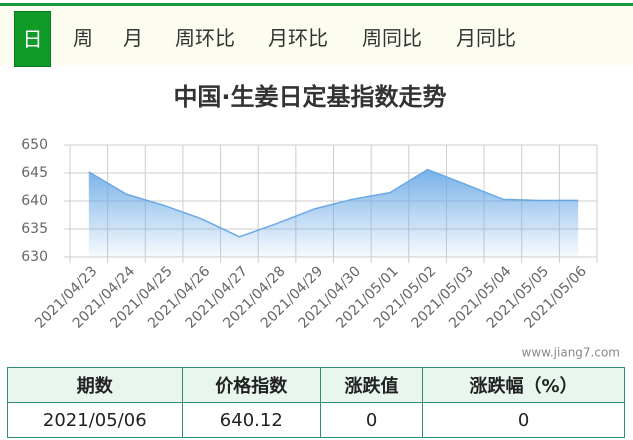  What do you see at coordinates (34, 201) in the screenshot?
I see `y-tick-label: 640` at bounding box center [34, 201].